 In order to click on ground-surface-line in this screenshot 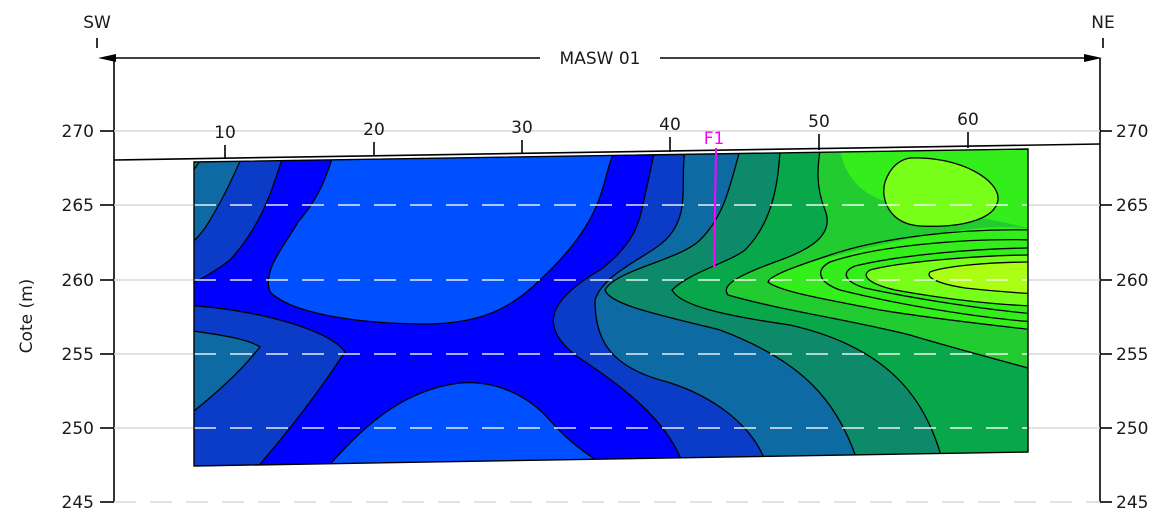, I will do `click(607, 152)`.